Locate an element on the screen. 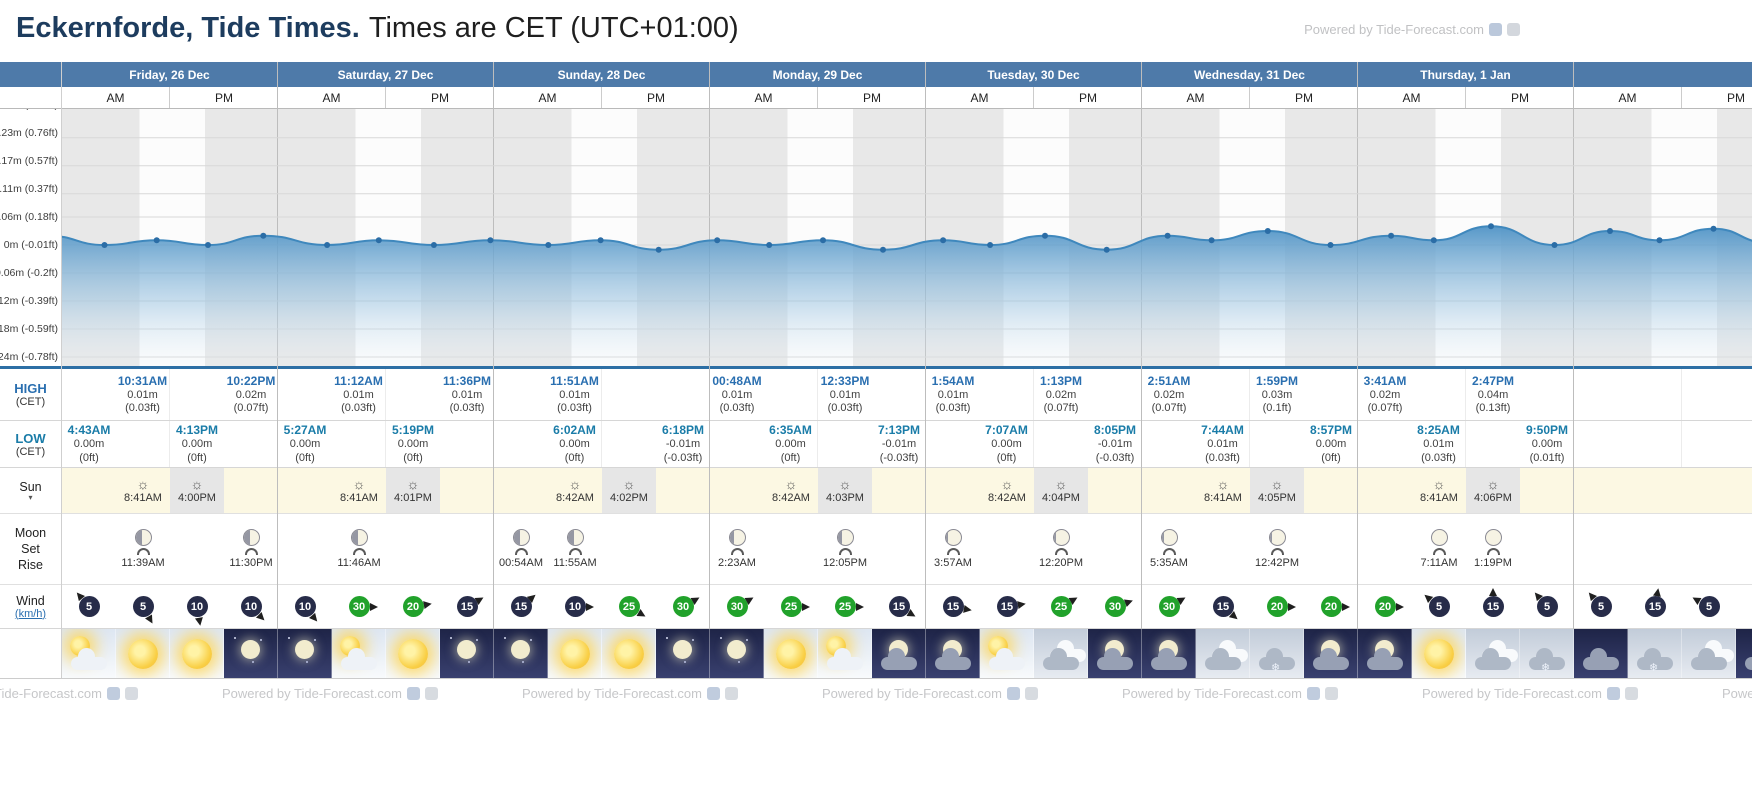 Image resolution: width=1752 pixels, height=787 pixels. tide-height-m: 0.03m is located at coordinates (1277, 394).